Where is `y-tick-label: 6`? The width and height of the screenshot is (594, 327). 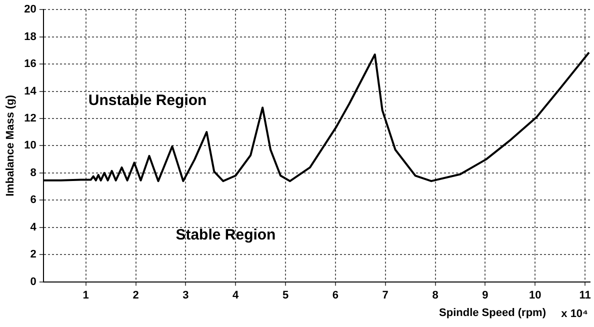
y-tick-label: 6 is located at coordinates (33, 200).